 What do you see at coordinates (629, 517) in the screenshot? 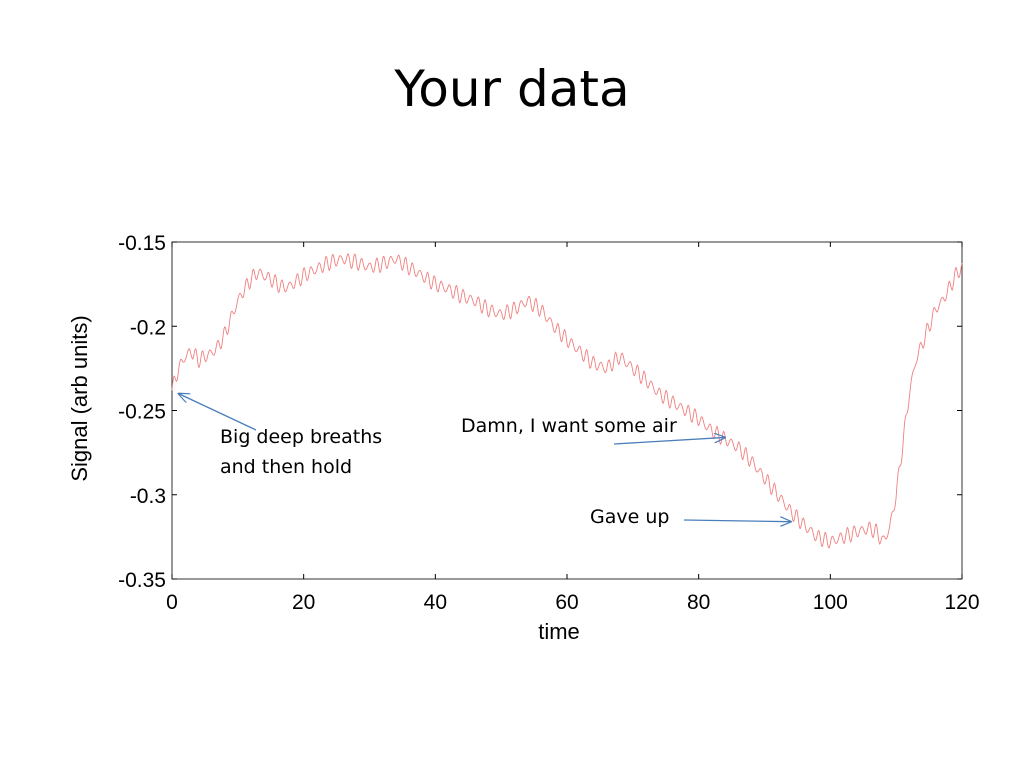
I see `annotation-text: Gave up` at bounding box center [629, 517].